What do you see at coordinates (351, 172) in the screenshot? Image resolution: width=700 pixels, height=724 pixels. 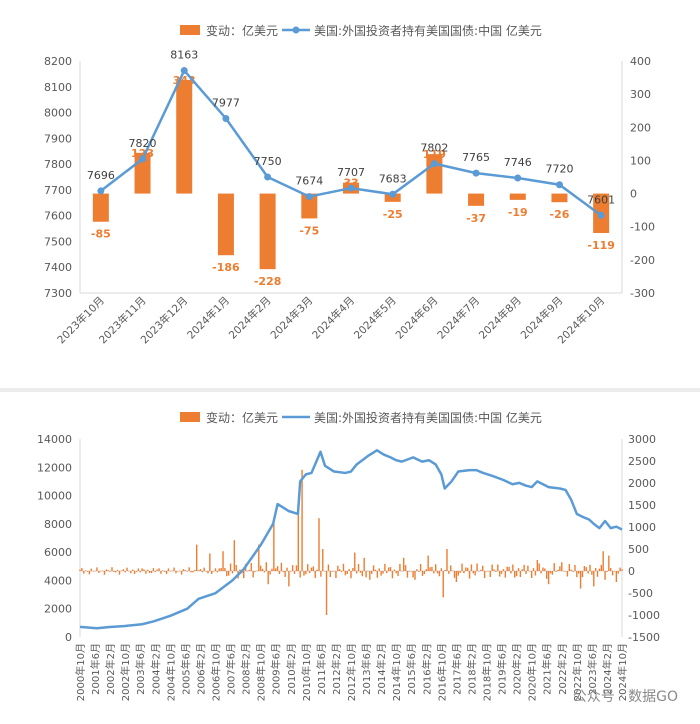 I see `holdings-data-label: 7707` at bounding box center [351, 172].